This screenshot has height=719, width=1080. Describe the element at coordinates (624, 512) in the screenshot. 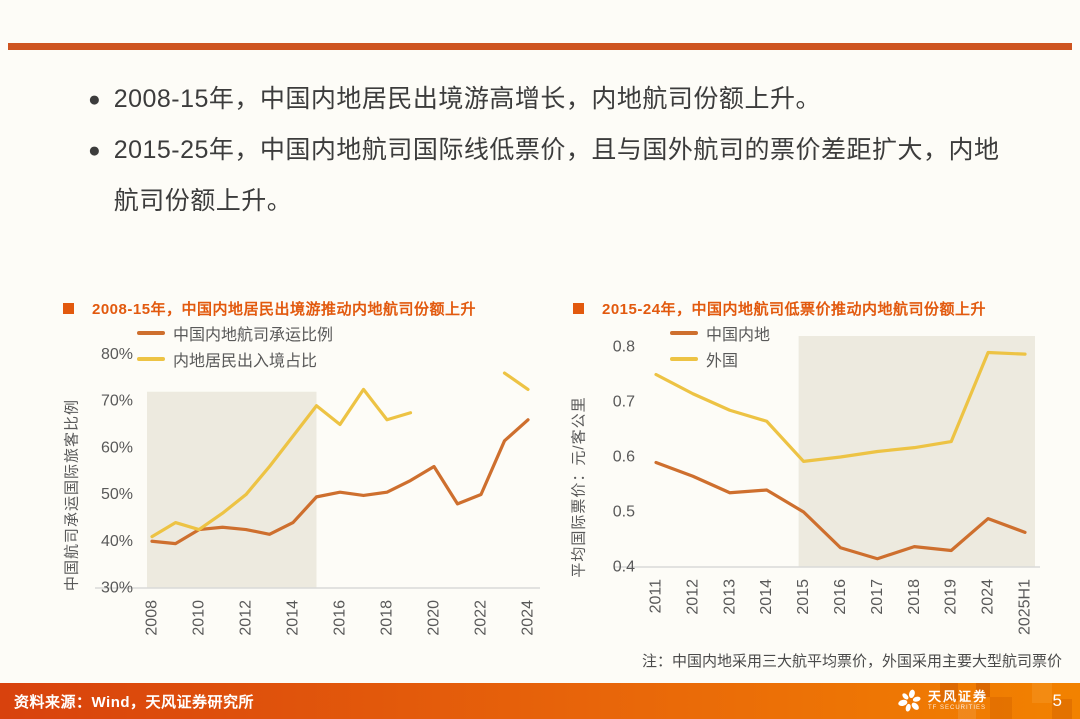

I see `y-tick-label: 0.5` at that location.